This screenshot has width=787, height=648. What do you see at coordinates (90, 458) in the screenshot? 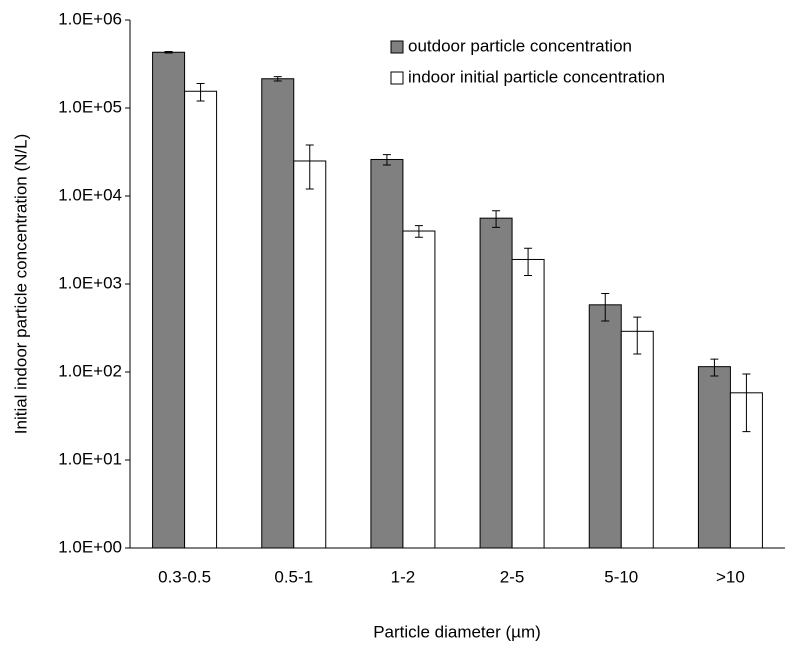
I see `y-tick-label: 1.0E+01` at bounding box center [90, 458].